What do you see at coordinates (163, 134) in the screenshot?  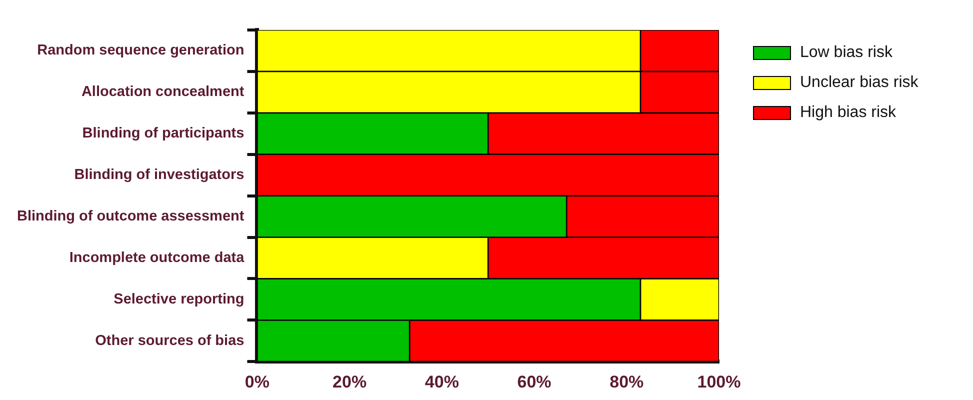 I see `y-tick-label: Blinding of participants` at bounding box center [163, 134].